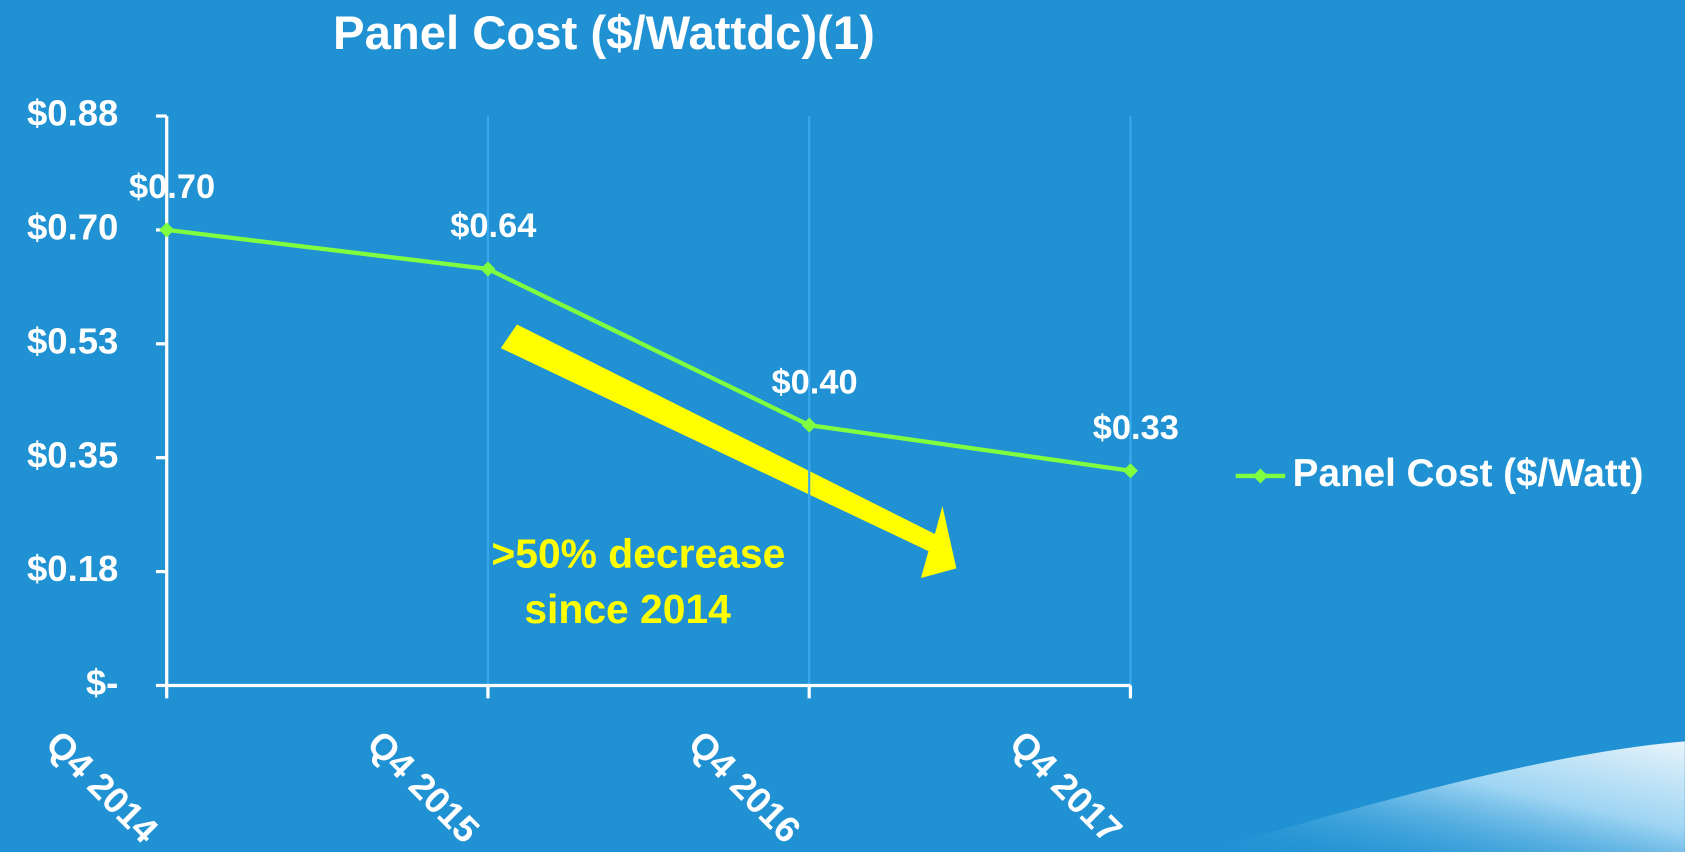 The height and width of the screenshot is (852, 1685). Describe the element at coordinates (728, 451) in the screenshot. I see `trend-arrow` at that location.